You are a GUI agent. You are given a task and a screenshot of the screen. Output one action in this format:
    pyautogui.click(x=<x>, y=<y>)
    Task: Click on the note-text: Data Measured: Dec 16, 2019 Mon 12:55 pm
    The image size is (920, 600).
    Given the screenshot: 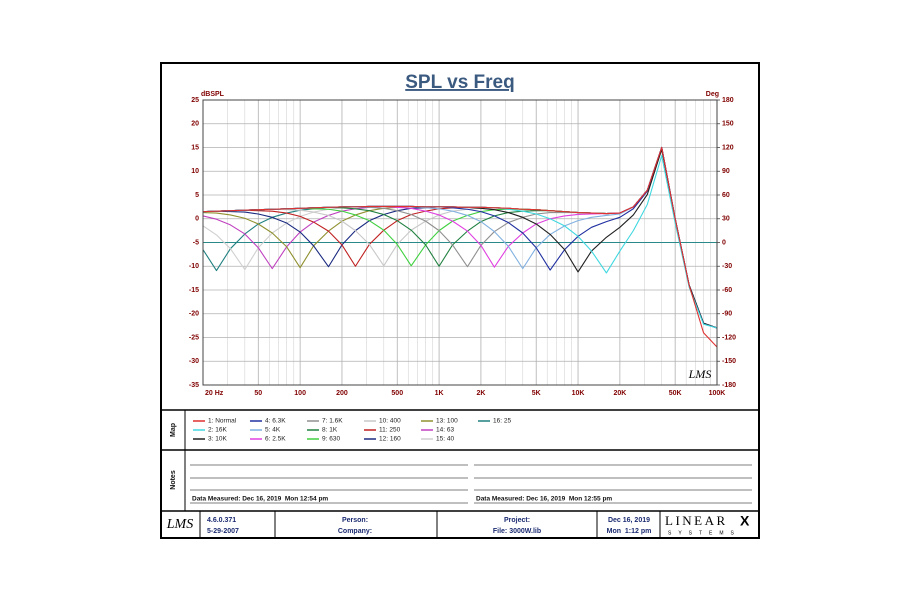 What is the action you would take?
    pyautogui.click(x=544, y=499)
    